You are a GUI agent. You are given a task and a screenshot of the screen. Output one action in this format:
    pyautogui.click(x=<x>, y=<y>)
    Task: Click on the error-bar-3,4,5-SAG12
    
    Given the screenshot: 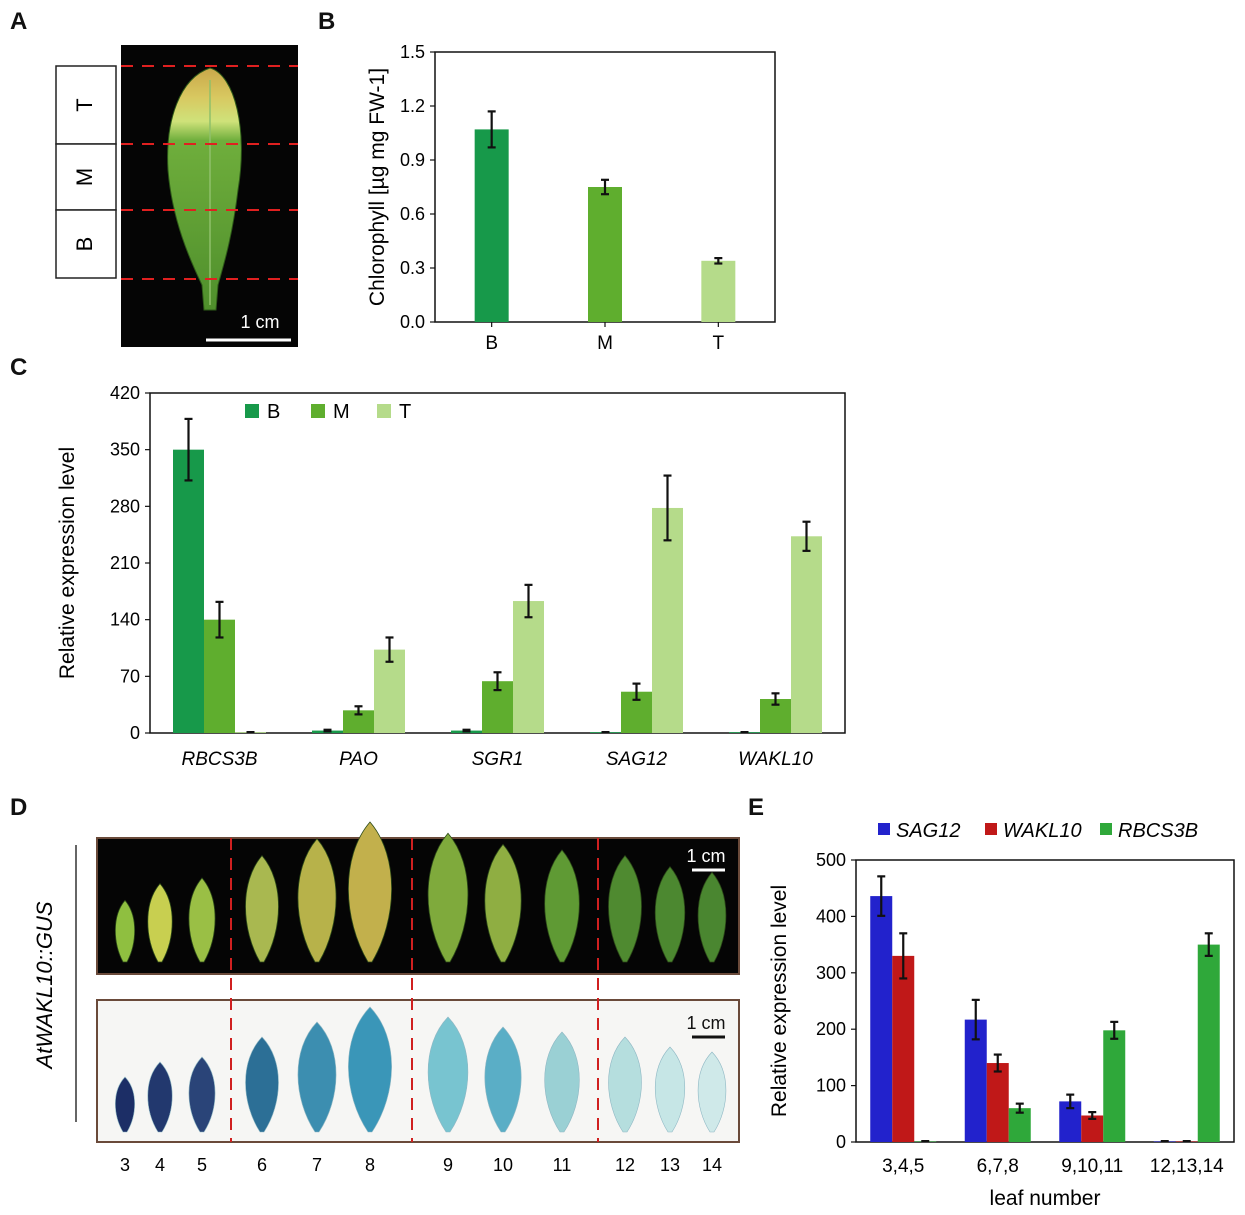 What is the action you would take?
    pyautogui.click(x=881, y=896)
    